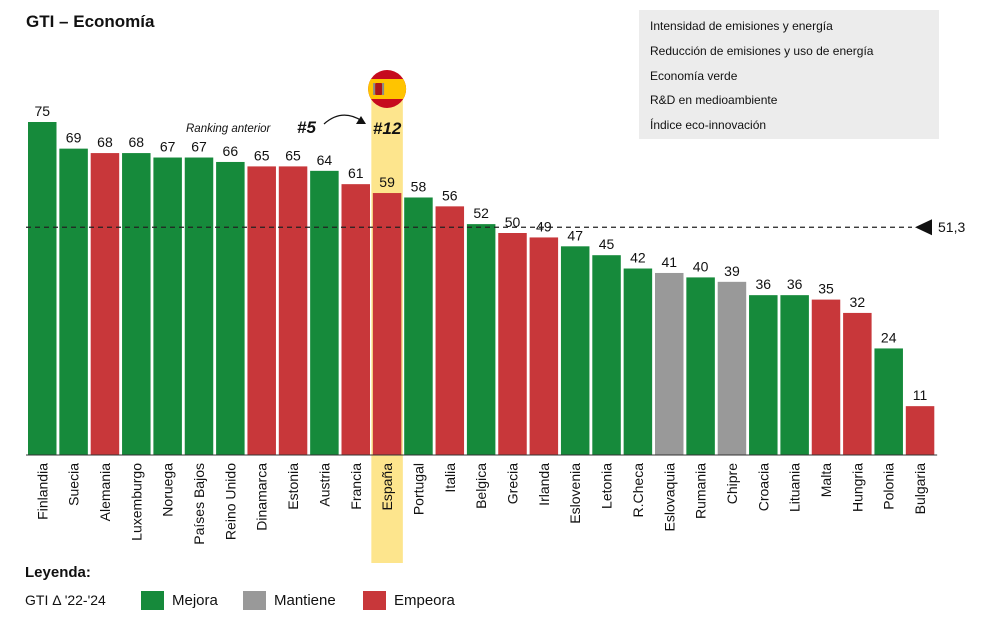  Describe the element at coordinates (669, 262) in the screenshot. I see `bar-value-label: 41` at that location.